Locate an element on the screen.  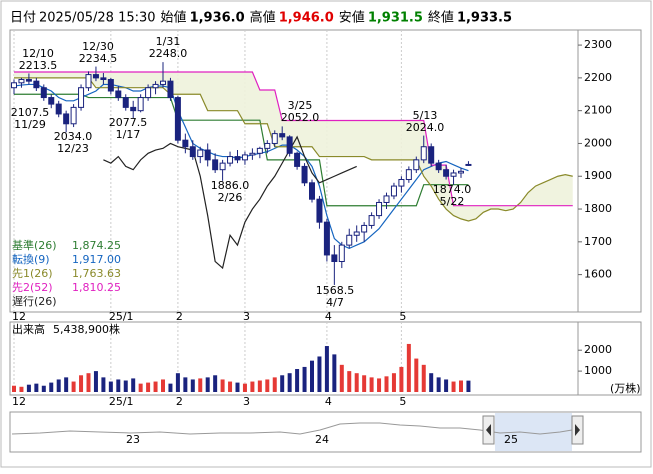
x-tick-label: 5 is located at coordinates (402, 401).